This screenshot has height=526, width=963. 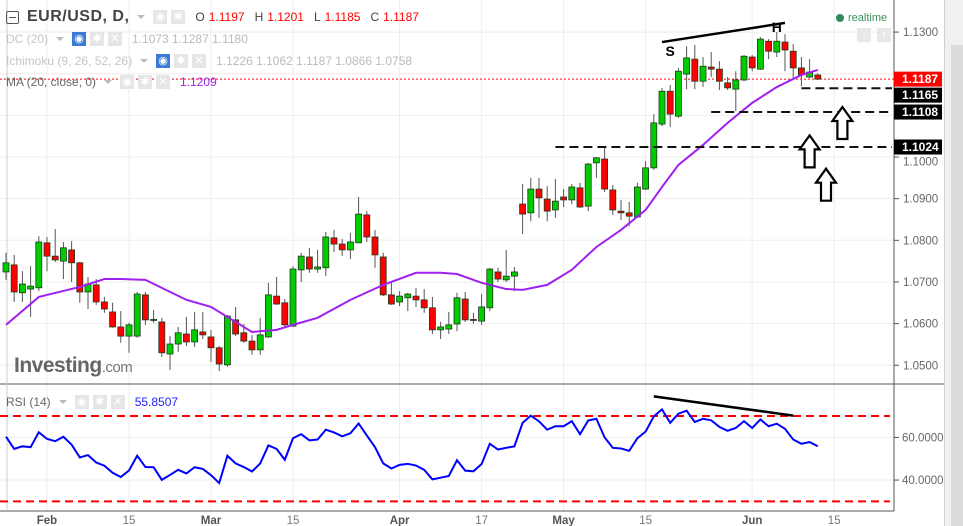 What do you see at coordinates (156, 402) in the screenshot?
I see `rsi-value: 55.8507` at bounding box center [156, 402].